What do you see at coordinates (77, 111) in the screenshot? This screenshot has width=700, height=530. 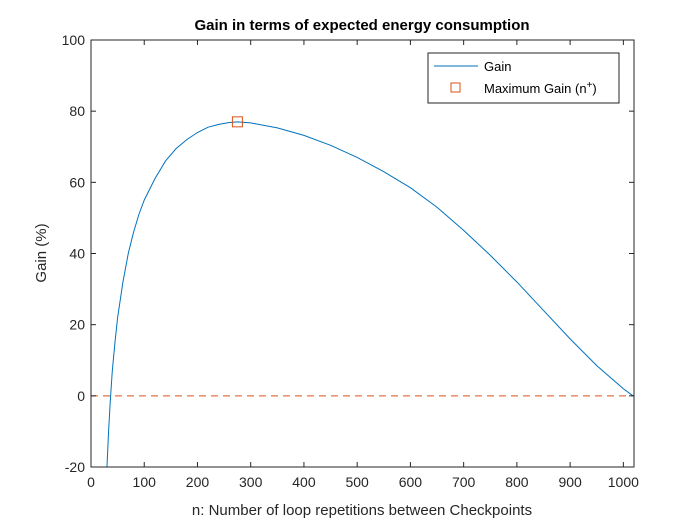 I see `y-tick-label: 80` at bounding box center [77, 111].